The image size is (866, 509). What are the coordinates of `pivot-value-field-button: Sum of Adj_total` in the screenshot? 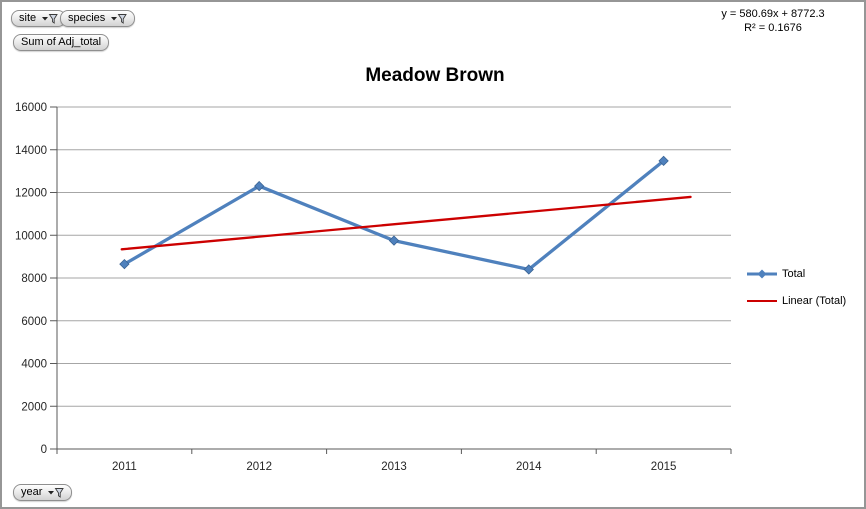 It's located at (61, 42).